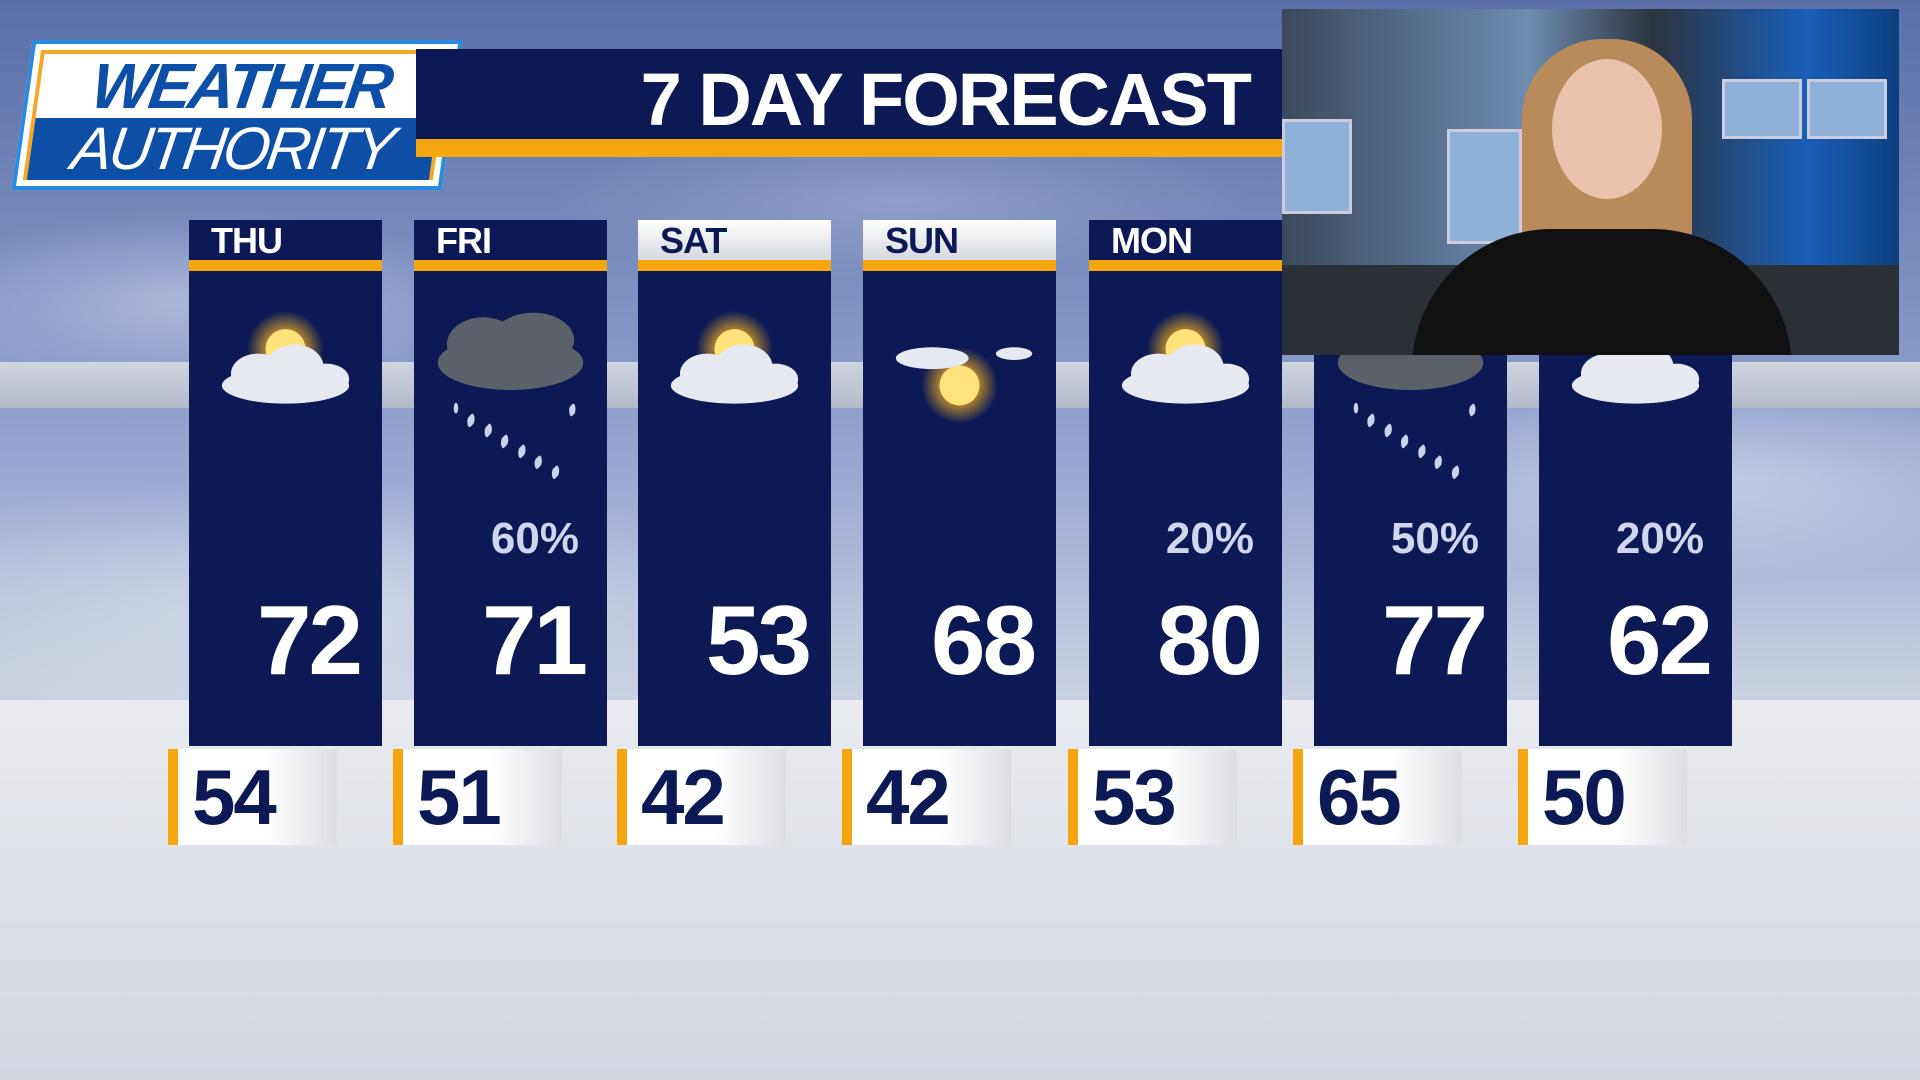 The height and width of the screenshot is (1080, 1920). Describe the element at coordinates (1377, 797) in the screenshot. I see `low-temp: 65` at that location.